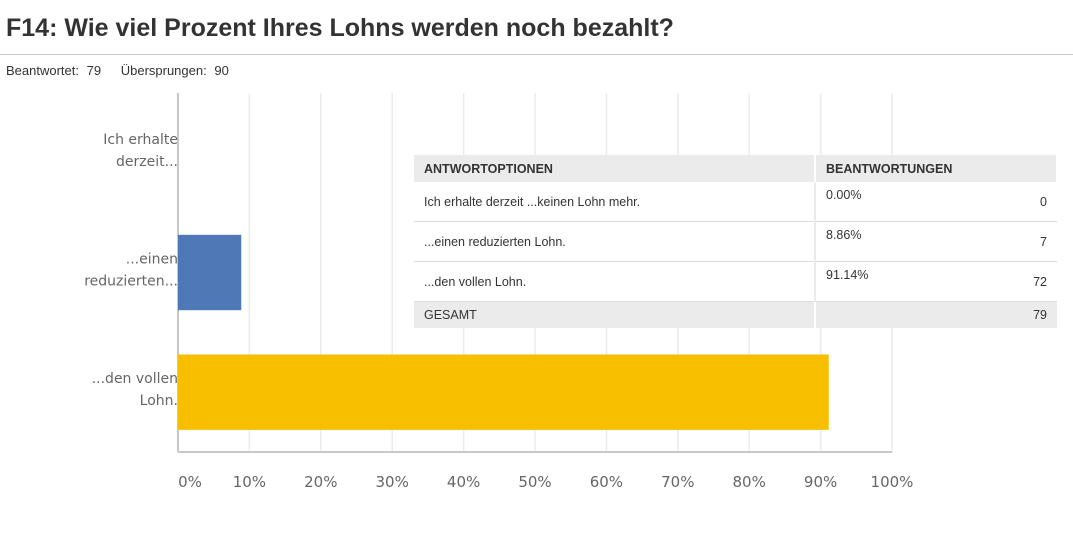 The height and width of the screenshot is (550, 1073). I want to click on category-label: ...einen, so click(152, 260).